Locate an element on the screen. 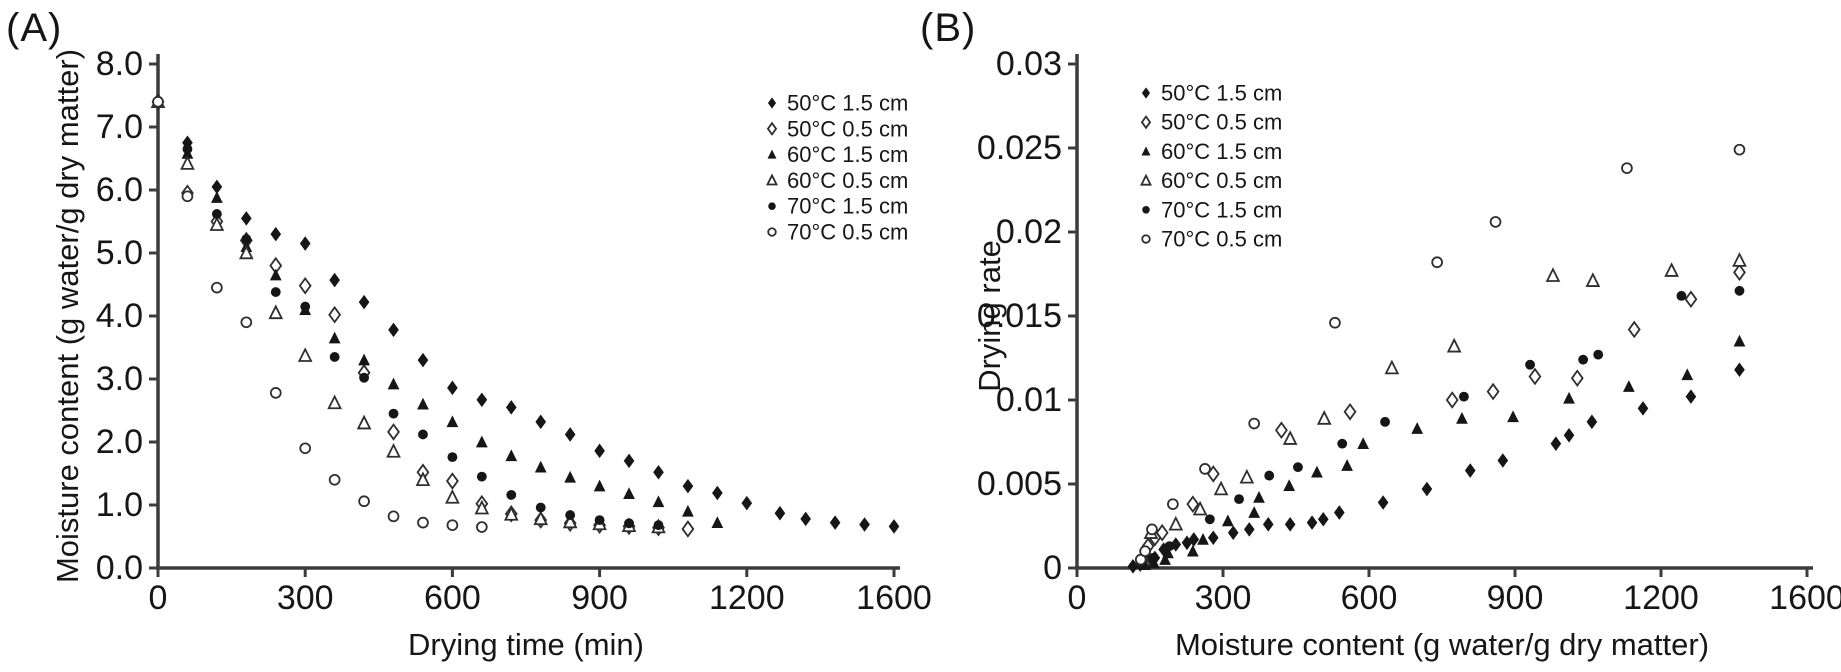  panel-a-y-tick-label: 0.0 is located at coordinates (119, 568).